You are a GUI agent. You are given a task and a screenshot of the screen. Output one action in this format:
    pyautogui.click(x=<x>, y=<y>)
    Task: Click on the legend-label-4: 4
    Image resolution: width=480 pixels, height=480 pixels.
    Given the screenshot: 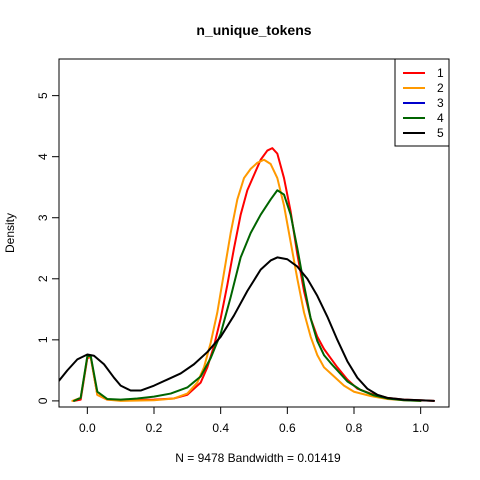 What is the action you would take?
    pyautogui.click(x=440, y=118)
    